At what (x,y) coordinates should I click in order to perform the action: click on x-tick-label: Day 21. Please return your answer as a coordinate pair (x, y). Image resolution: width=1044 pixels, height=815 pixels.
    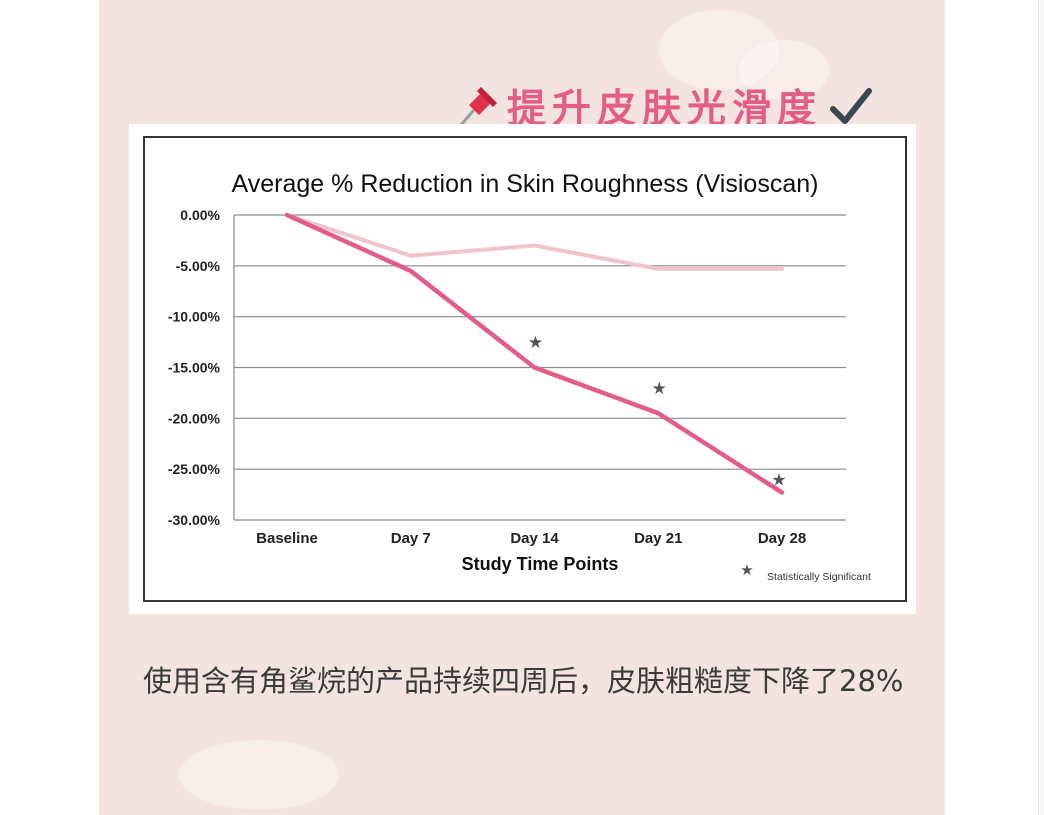
    Looking at the image, I should click on (658, 538).